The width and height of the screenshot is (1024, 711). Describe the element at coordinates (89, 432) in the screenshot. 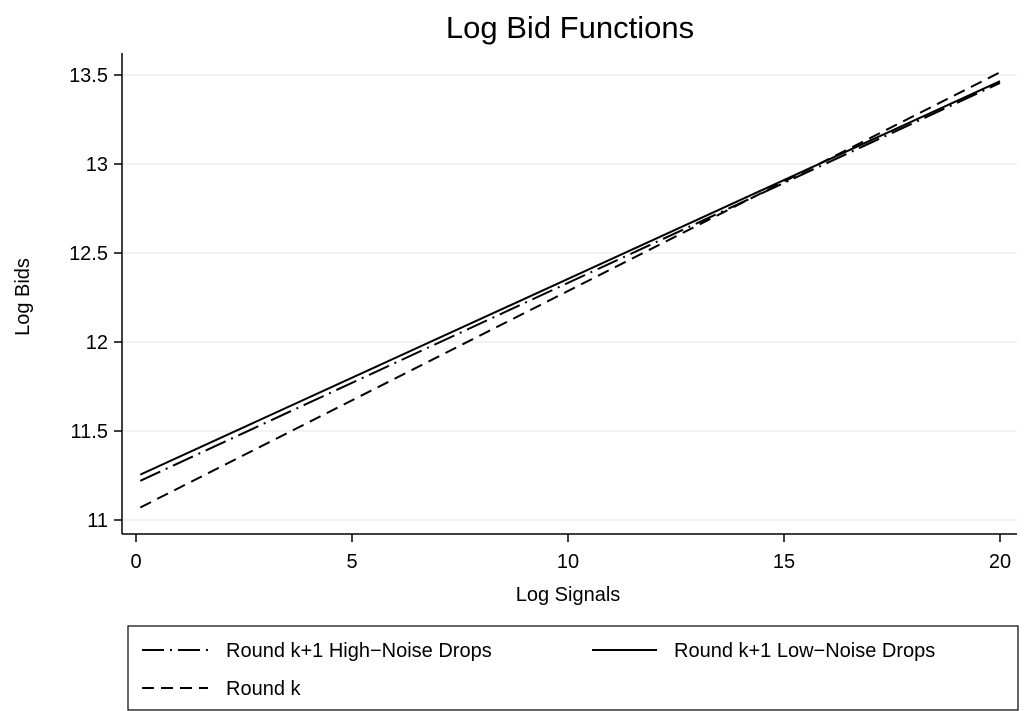

I see `y-tick-label: 11.5` at that location.